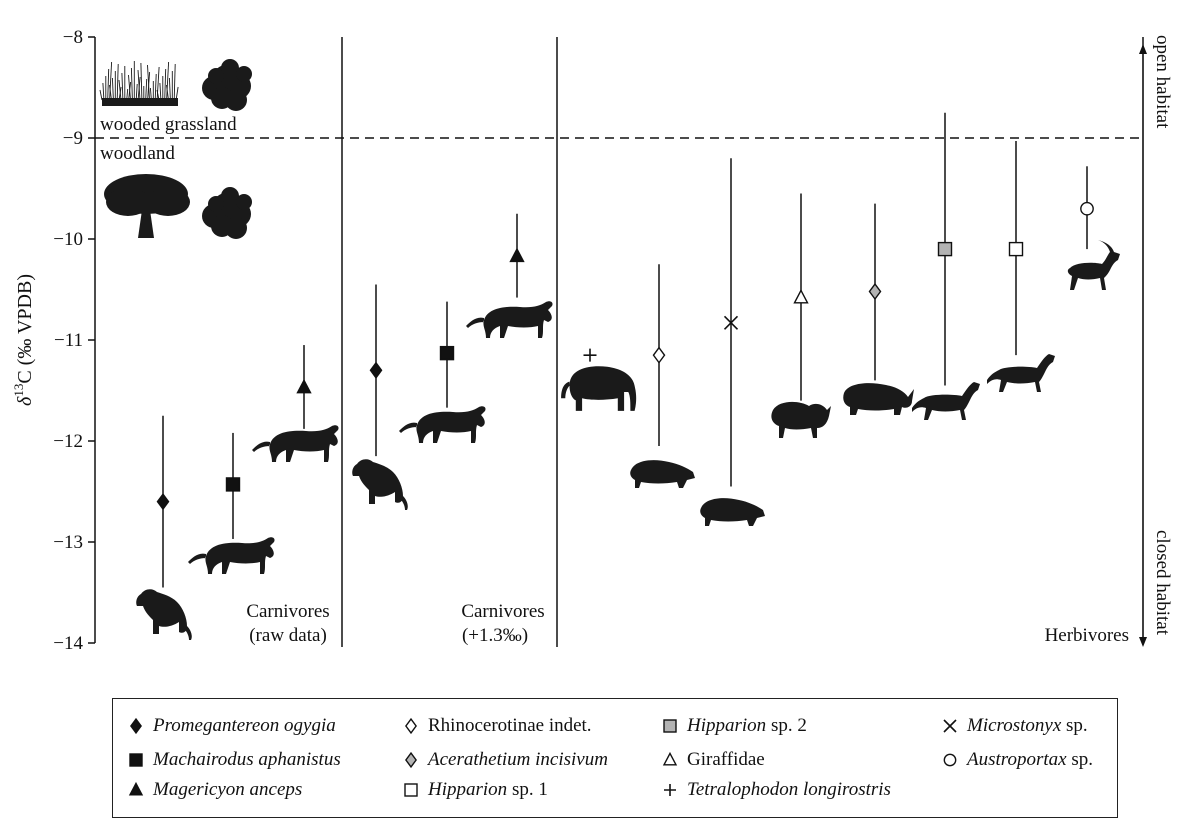 This screenshot has height=832, width=1200. What do you see at coordinates (801, 419) in the screenshot?
I see `buffalo-silhouette` at bounding box center [801, 419].